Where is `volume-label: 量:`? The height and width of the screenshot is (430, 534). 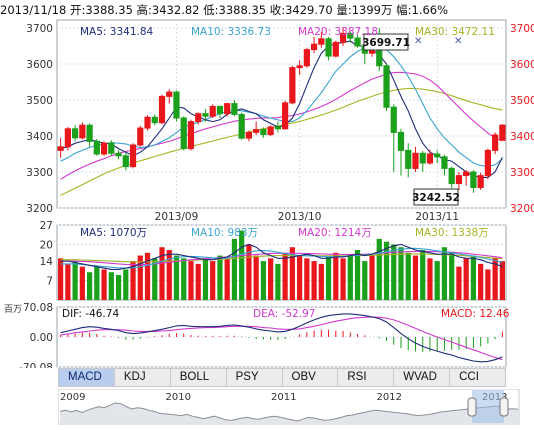 volume-label: 量: is located at coordinates (344, 10).